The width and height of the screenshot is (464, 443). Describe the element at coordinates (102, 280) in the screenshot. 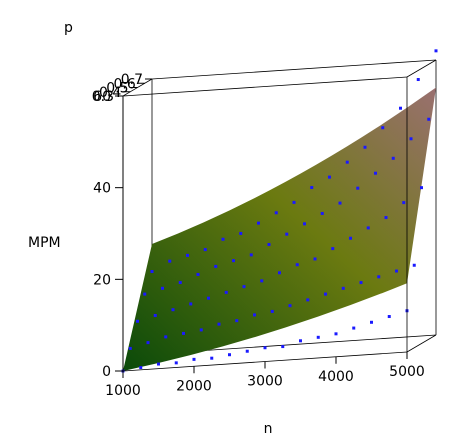

I see `z-tick-label: 20` at that location.